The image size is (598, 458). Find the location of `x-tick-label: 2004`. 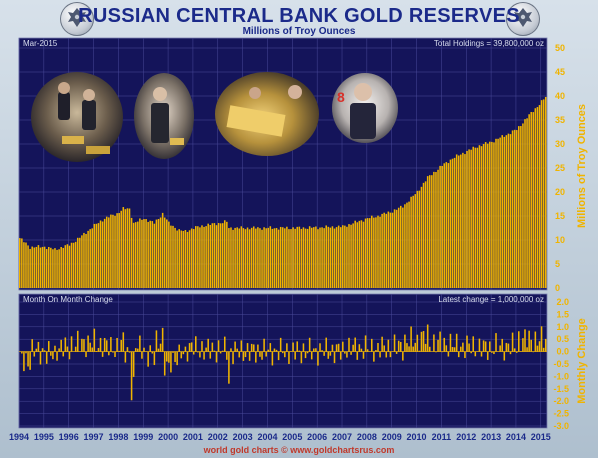

x-tick-label: 2004 is located at coordinates (267, 437).